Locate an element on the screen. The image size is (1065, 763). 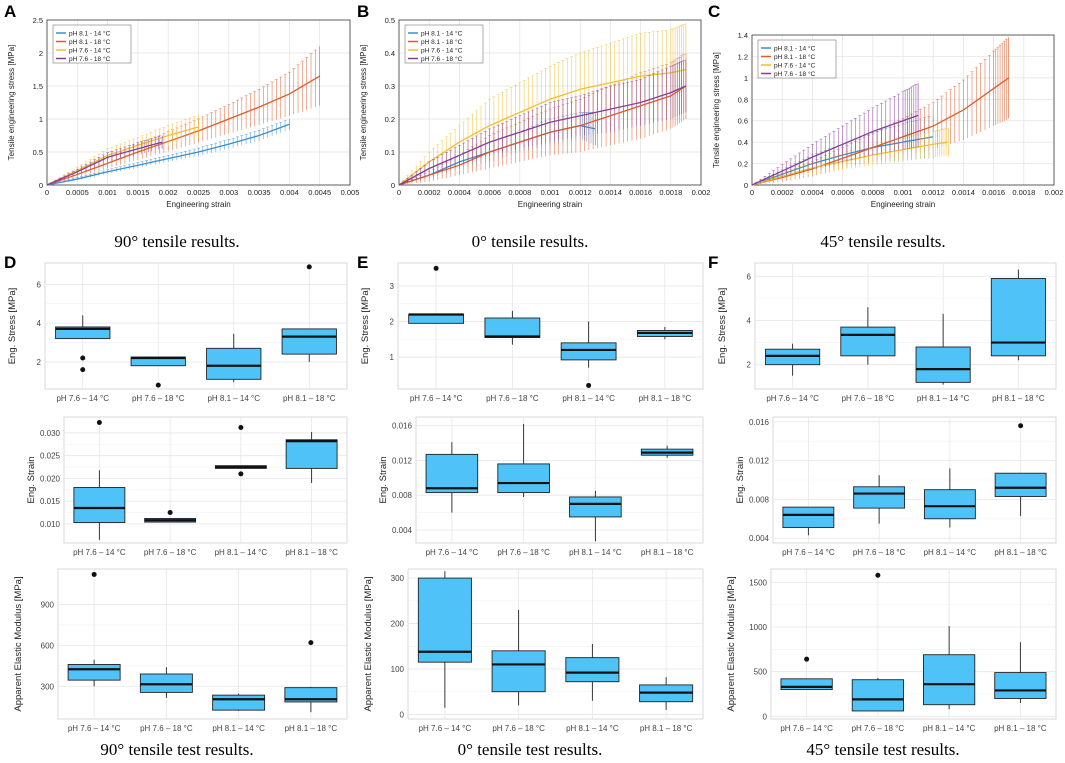
x-tick-label: 0.0035 is located at coordinates (259, 192).